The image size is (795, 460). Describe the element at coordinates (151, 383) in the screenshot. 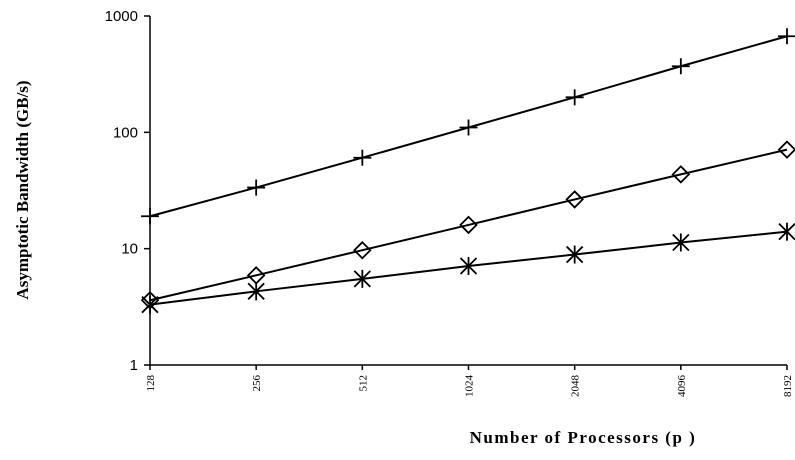

I see `x-tick-label: 128` at that location.